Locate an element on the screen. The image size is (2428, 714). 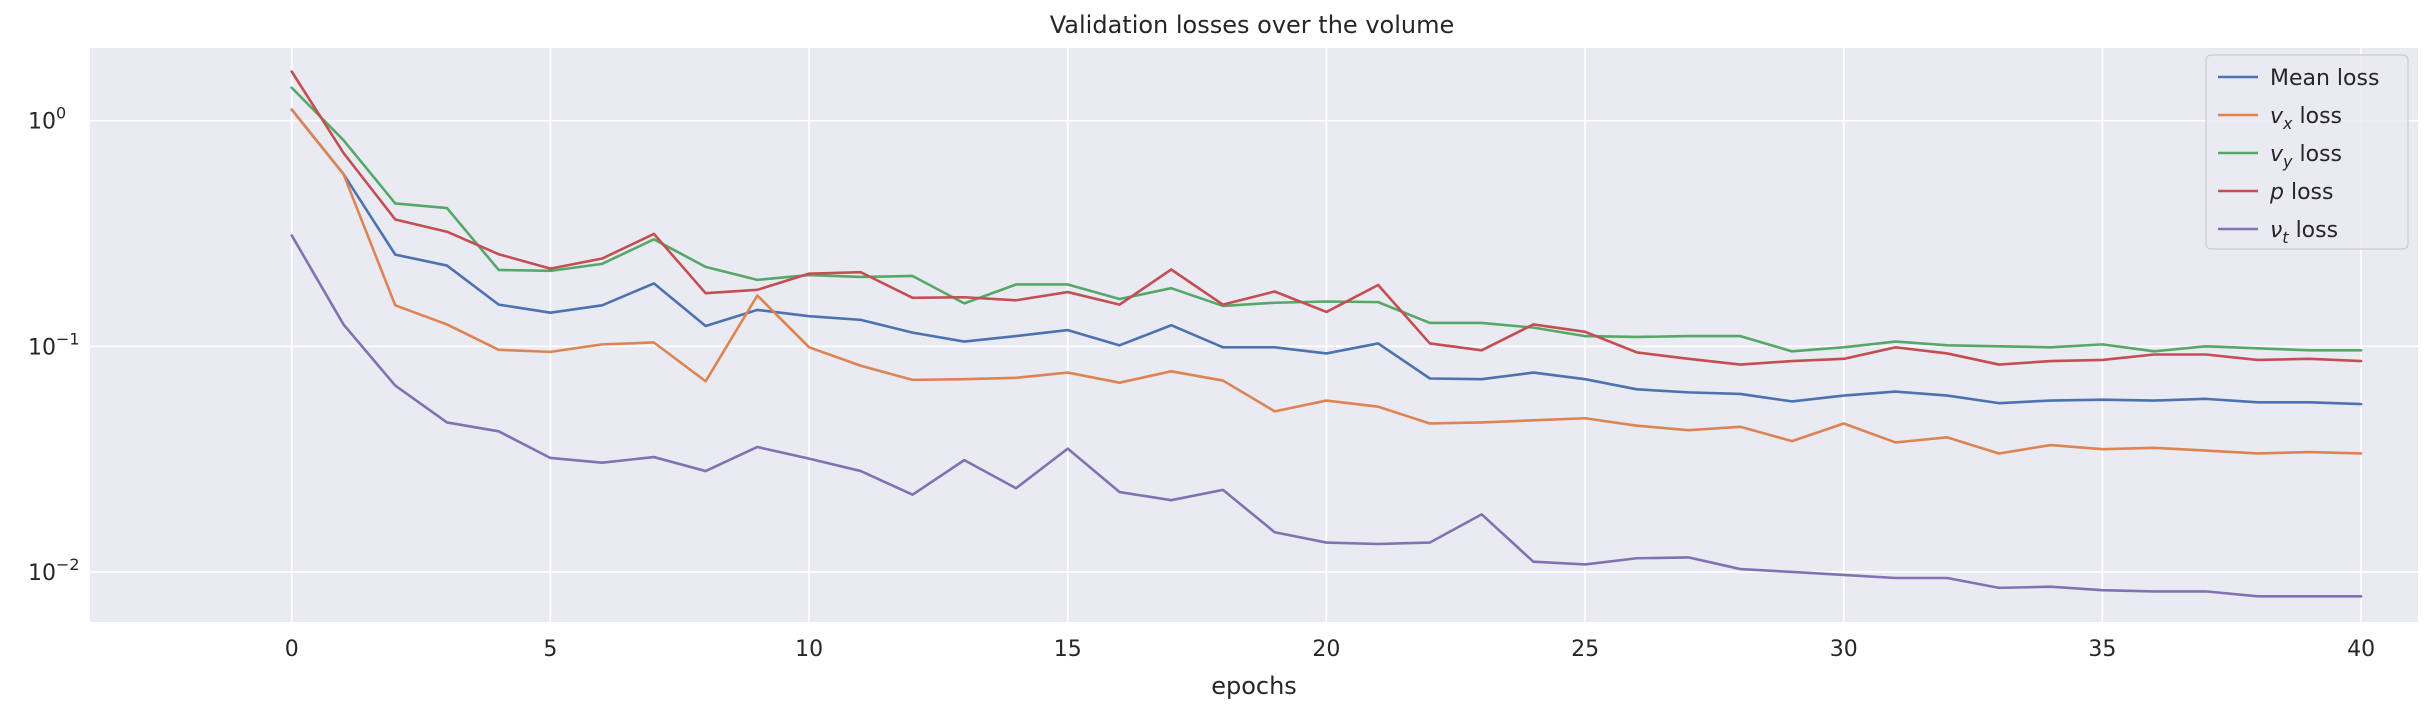
legend-subscript: x is located at coordinates (2287, 123).